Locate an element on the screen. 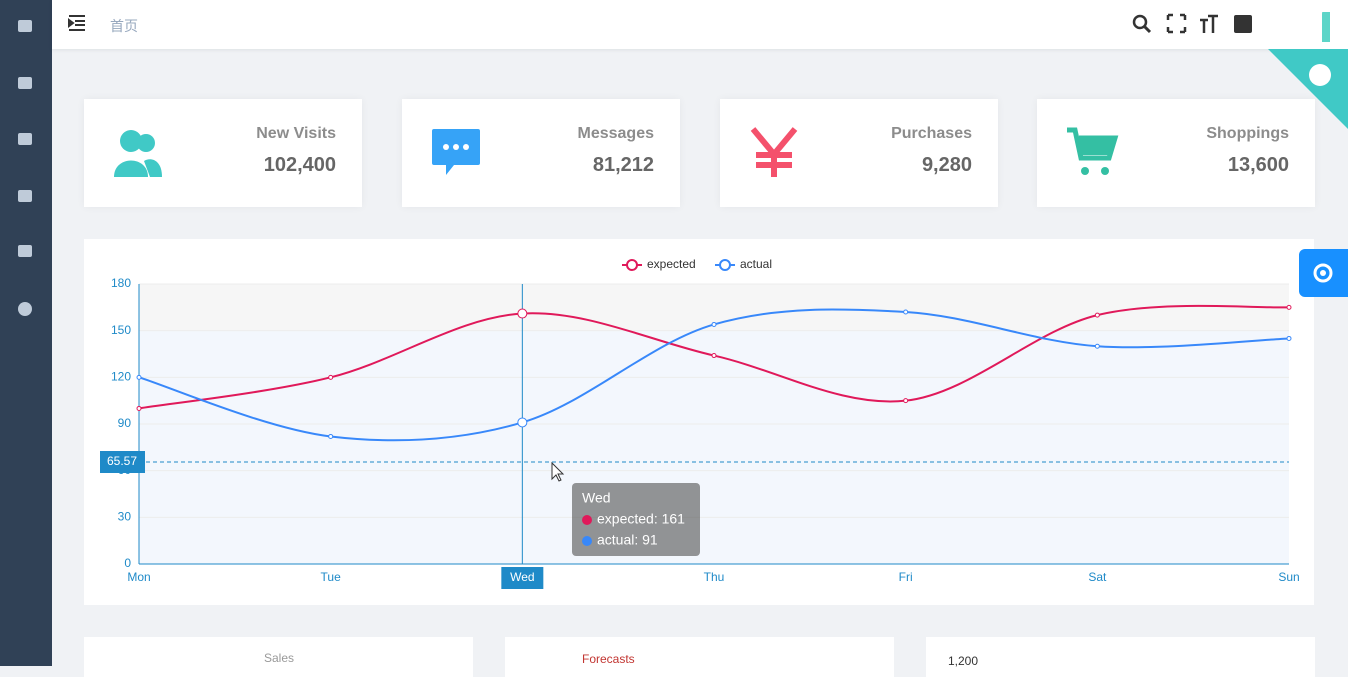 The height and width of the screenshot is (677, 1348). bar-panel: 1,200 is located at coordinates (1120, 657).